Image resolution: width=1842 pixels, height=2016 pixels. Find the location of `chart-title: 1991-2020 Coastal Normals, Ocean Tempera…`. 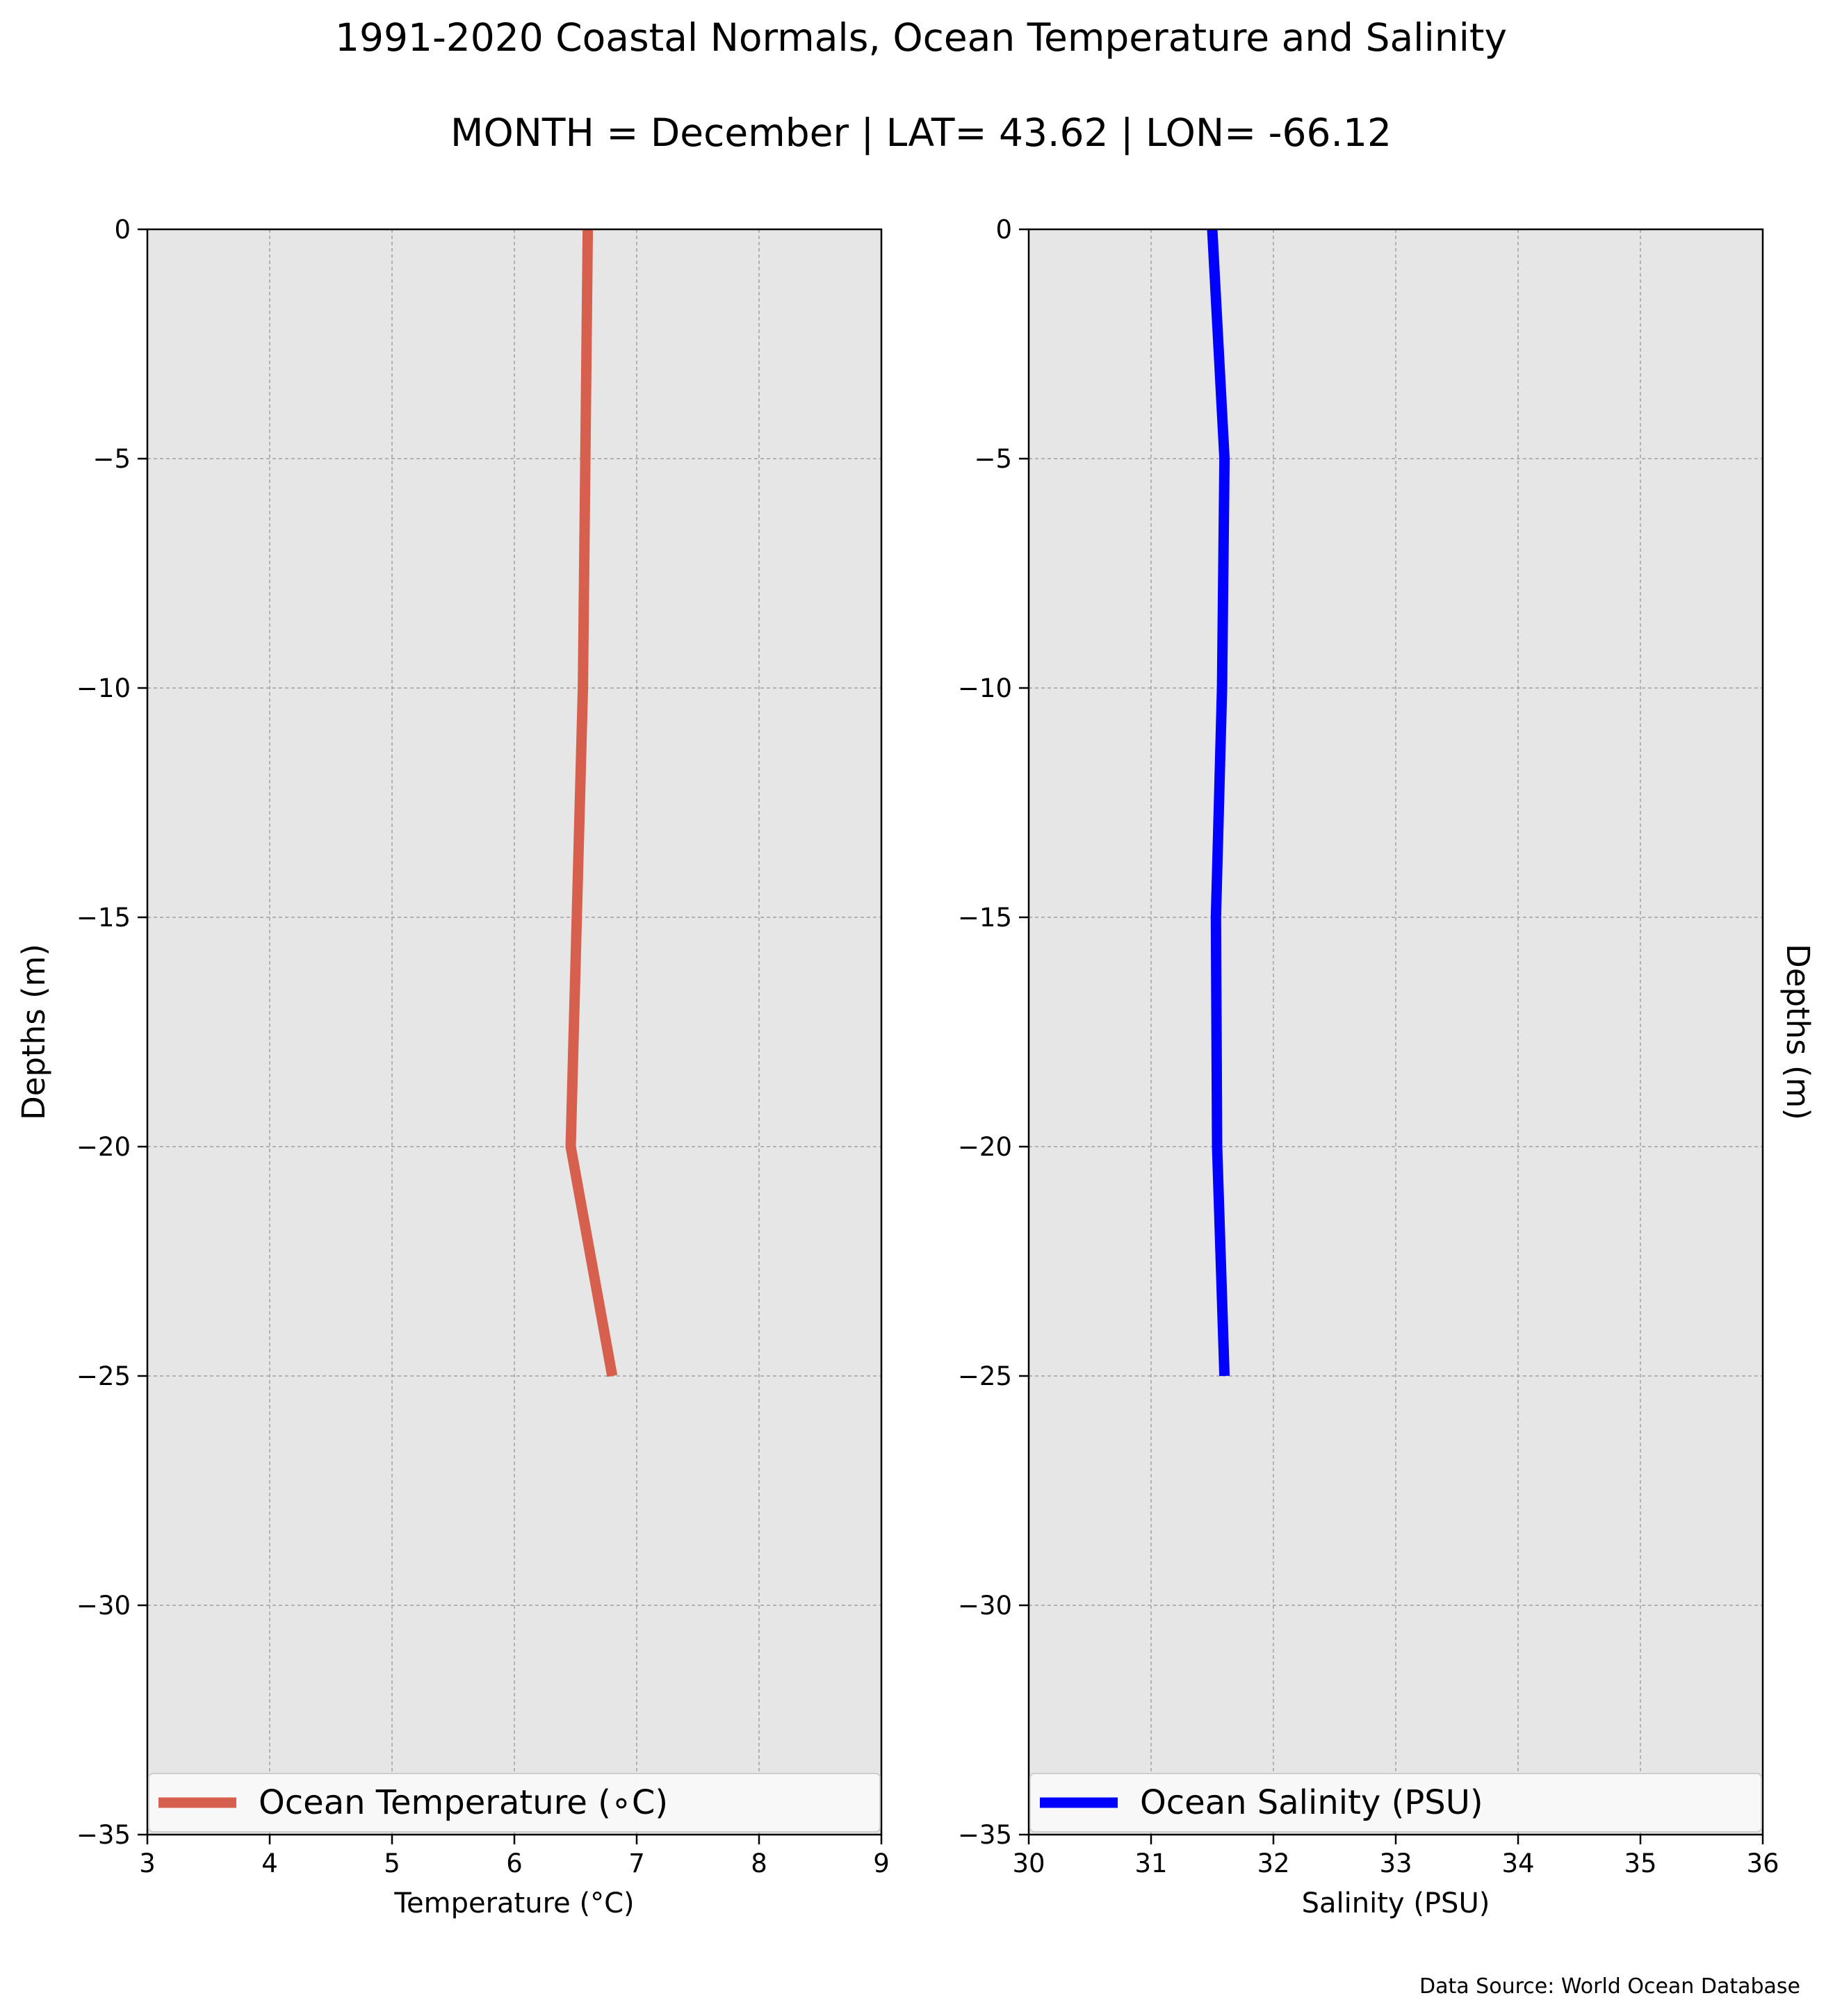

chart-title: 1991-2020 Coastal Normals, Ocean Tempera… is located at coordinates (921, 38).